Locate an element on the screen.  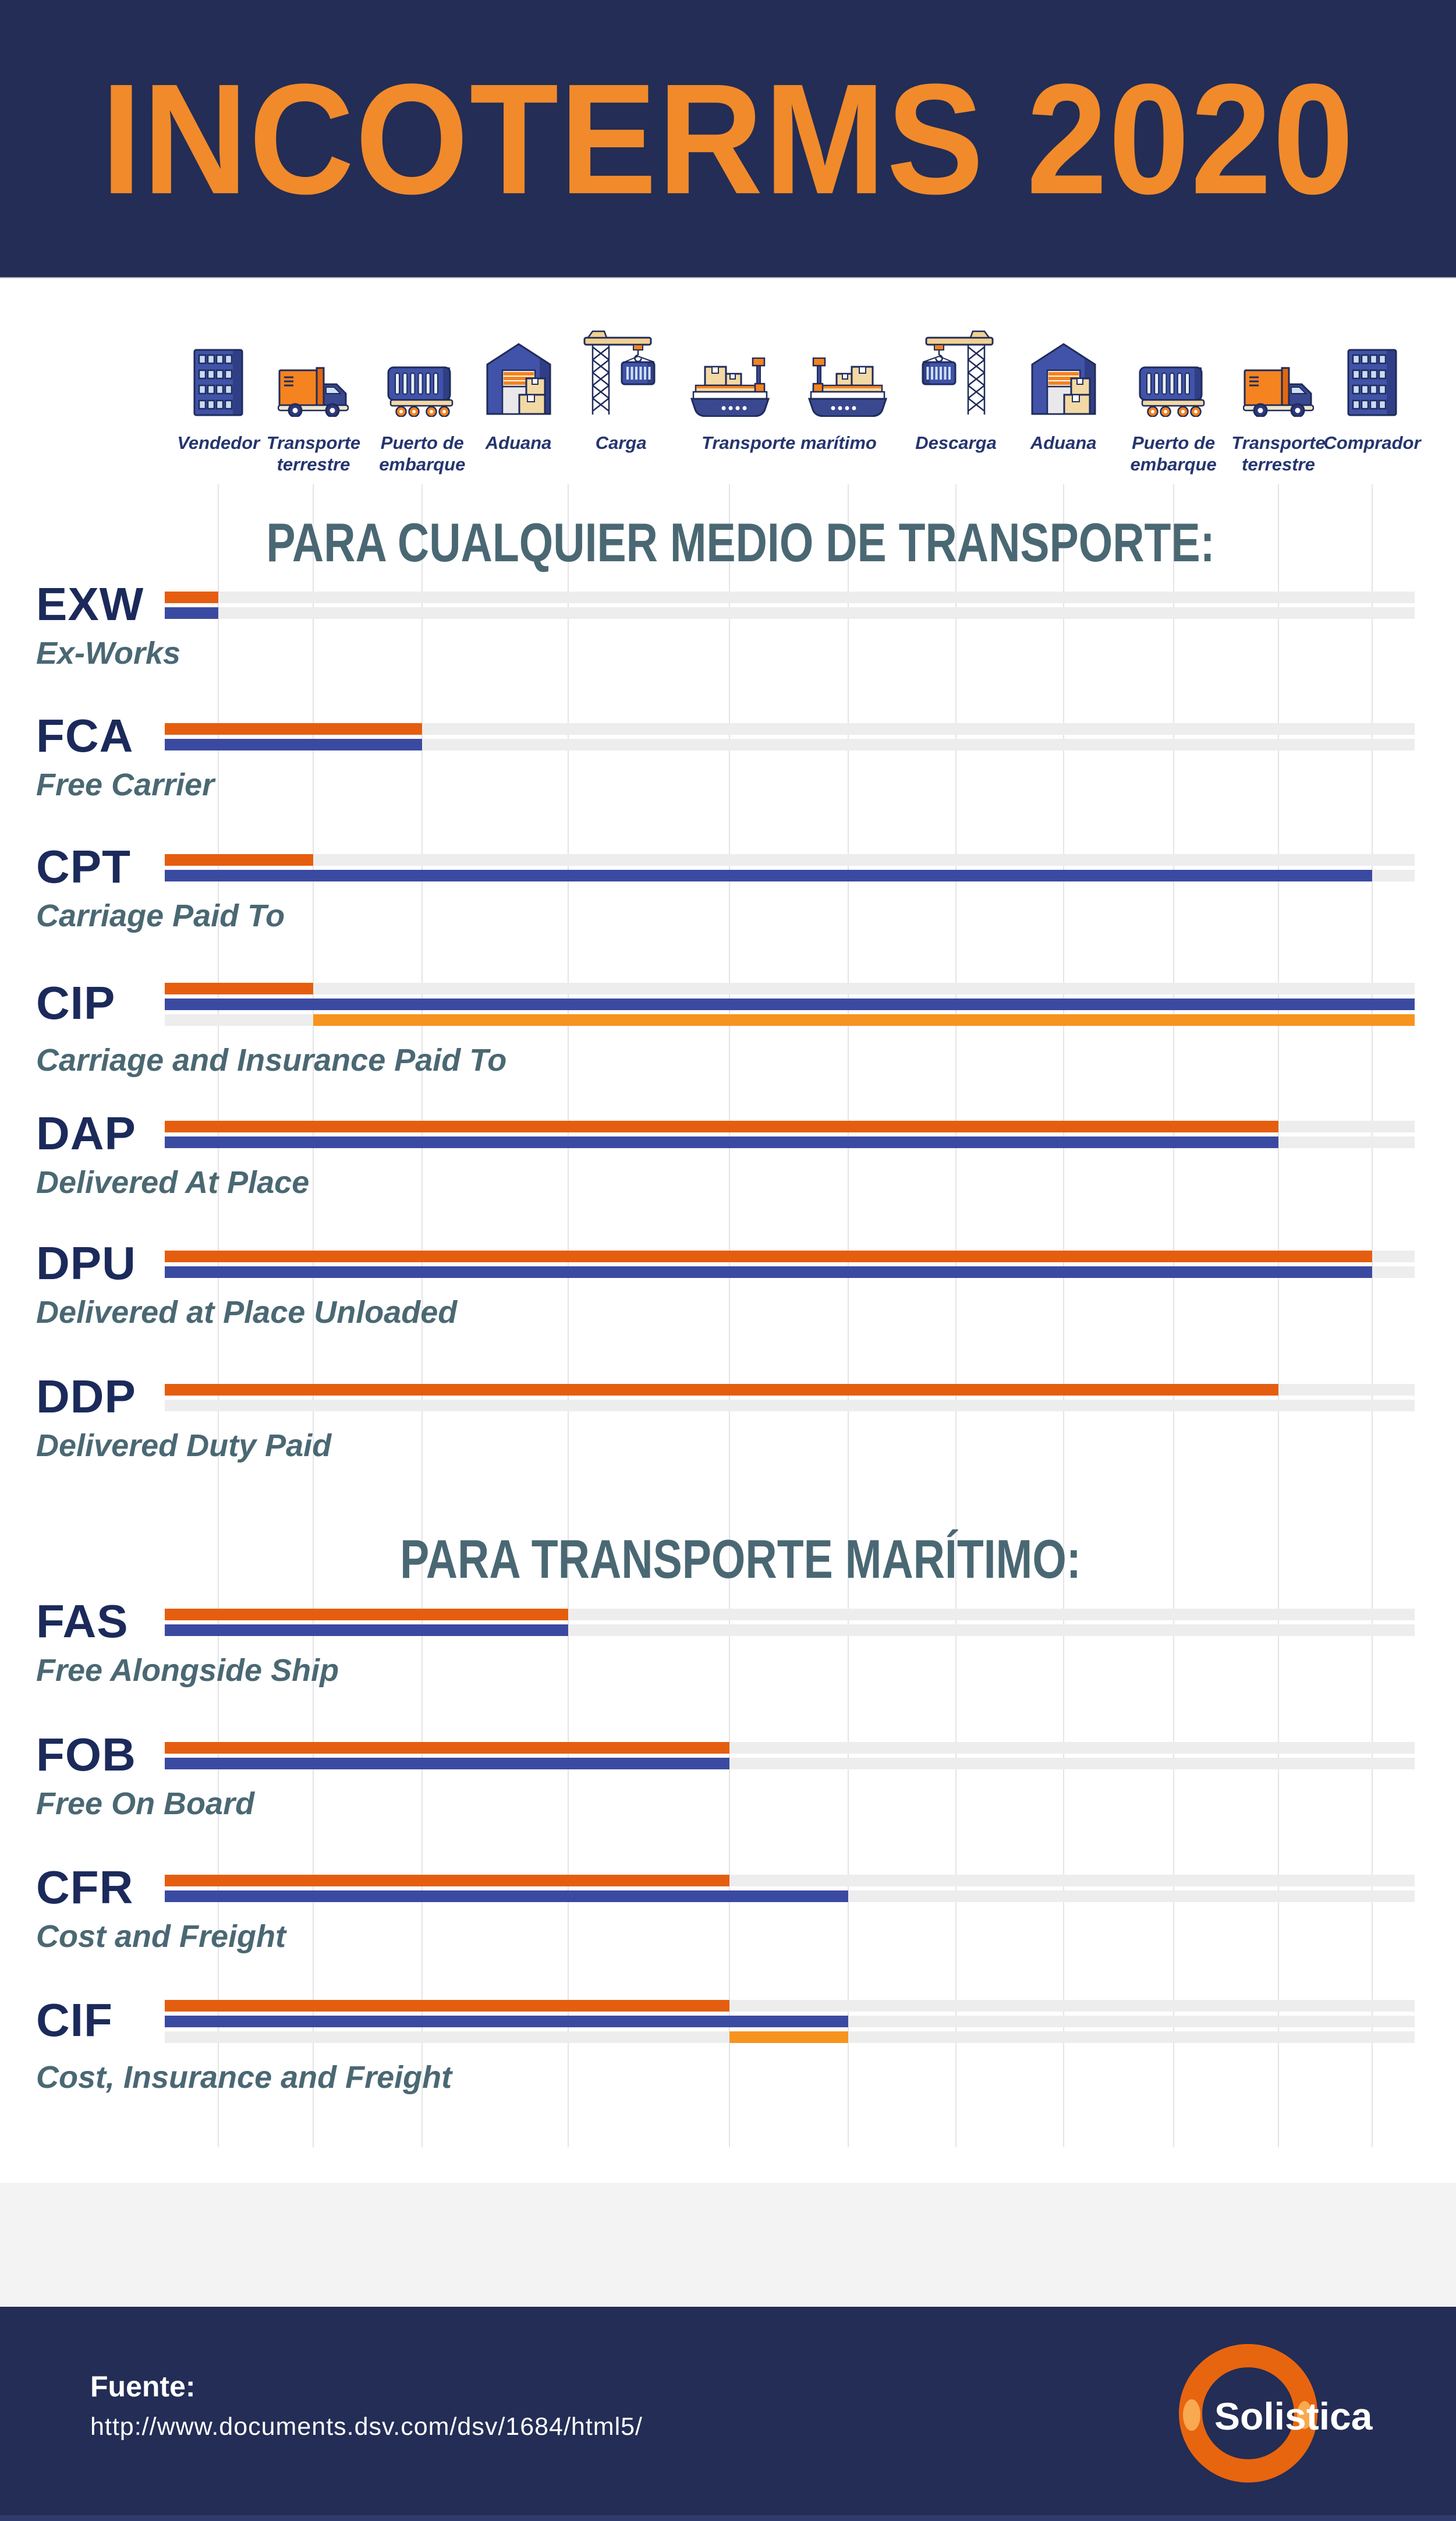
term-code: CFR is located at coordinates (85, 1887).